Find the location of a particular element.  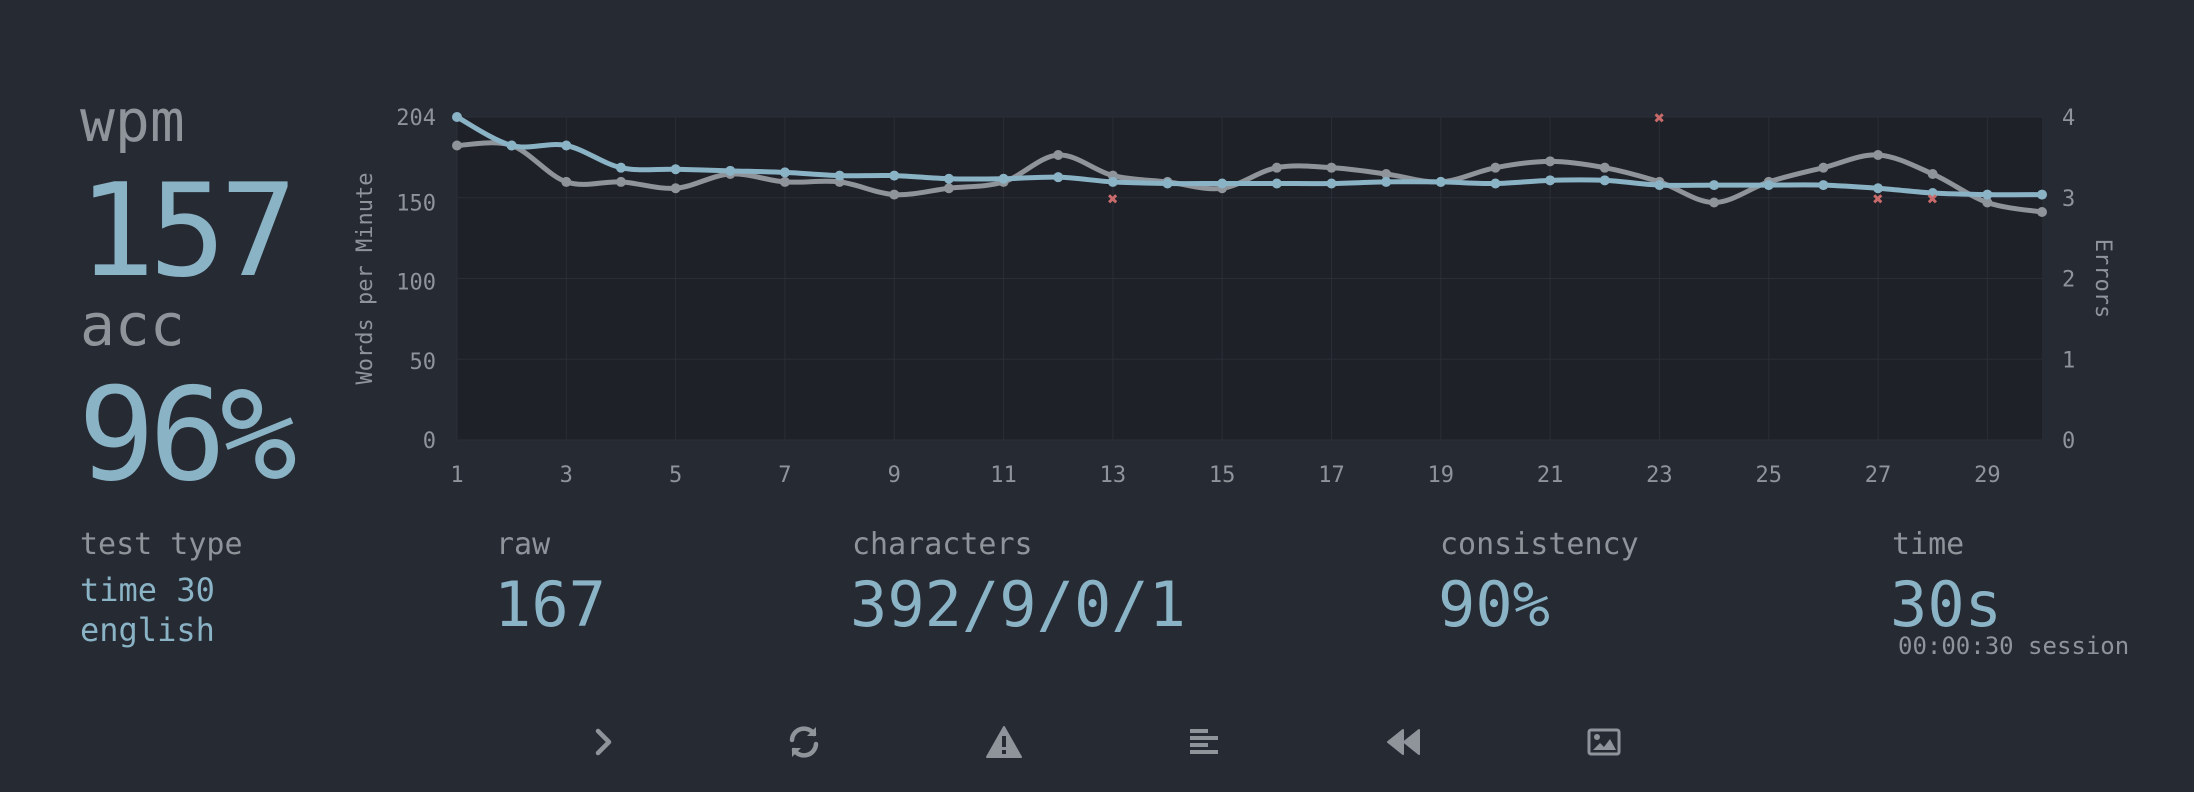

screenshot-button is located at coordinates (1604, 742).